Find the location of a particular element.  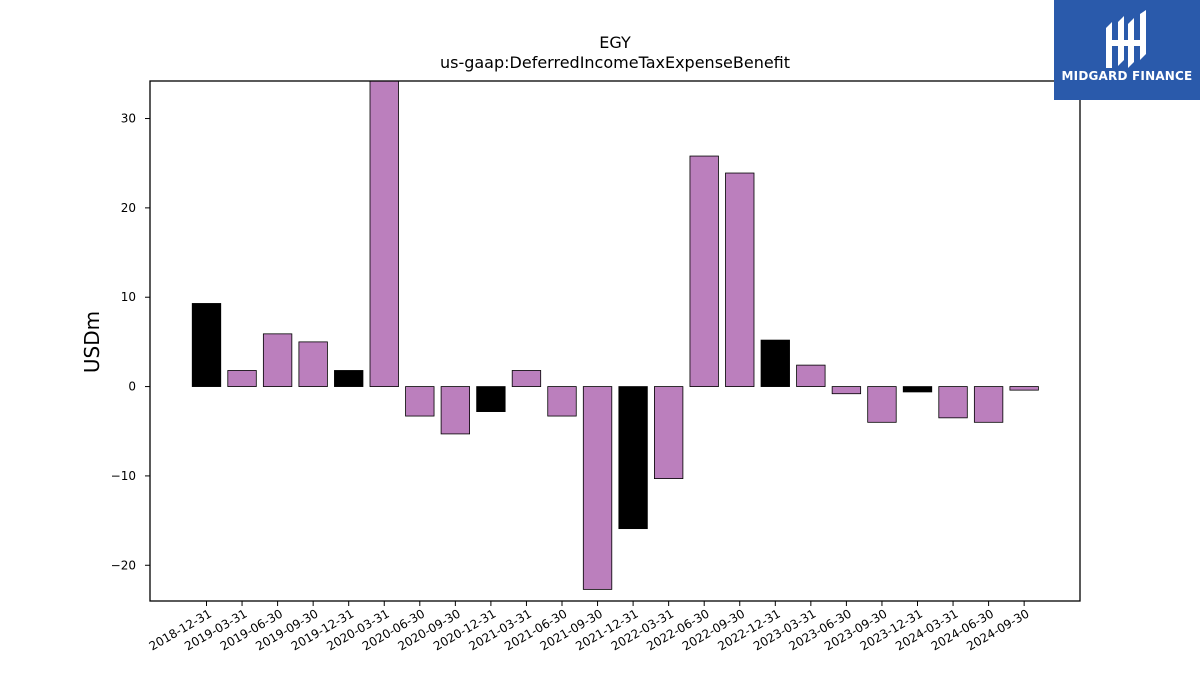

chart-title: EGY is located at coordinates (615, 42).